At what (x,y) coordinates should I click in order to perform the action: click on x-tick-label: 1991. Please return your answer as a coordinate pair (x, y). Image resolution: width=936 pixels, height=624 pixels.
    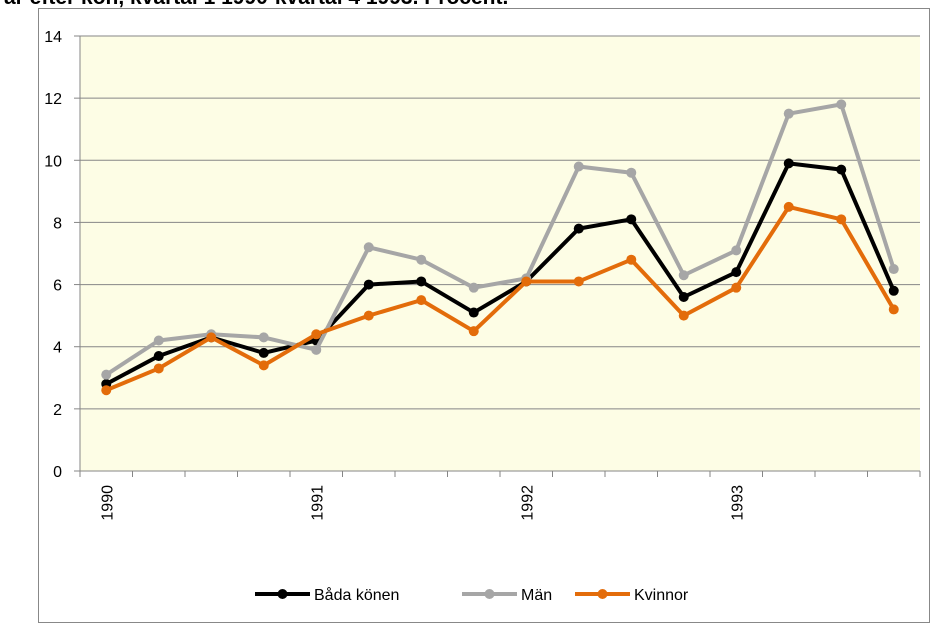
    Looking at the image, I should click on (317, 503).